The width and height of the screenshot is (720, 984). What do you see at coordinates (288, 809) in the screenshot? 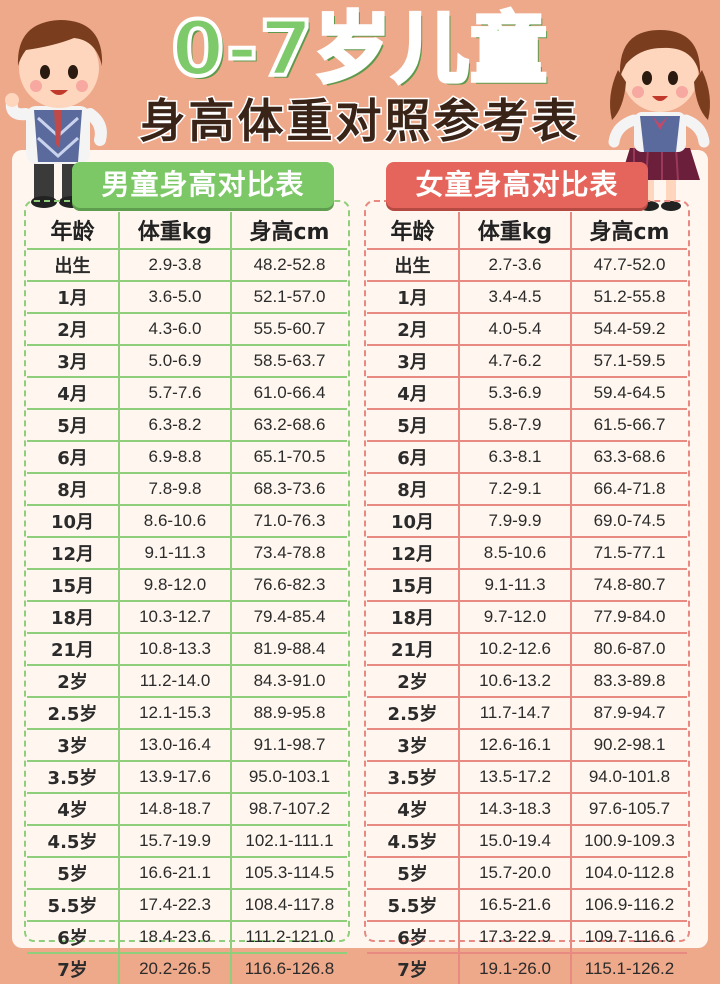
I see `height-cell: 98.7-107.2` at bounding box center [288, 809].